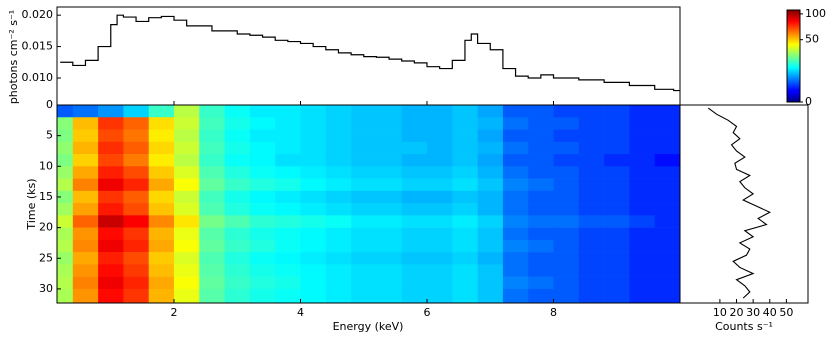 The height and width of the screenshot is (339, 830). I want to click on colorbar-tick-label: 0, so click(808, 101).